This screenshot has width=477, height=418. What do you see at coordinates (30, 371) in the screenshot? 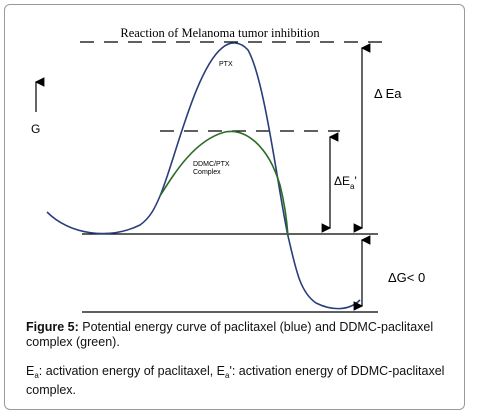
I see `note-e: E` at bounding box center [30, 371].